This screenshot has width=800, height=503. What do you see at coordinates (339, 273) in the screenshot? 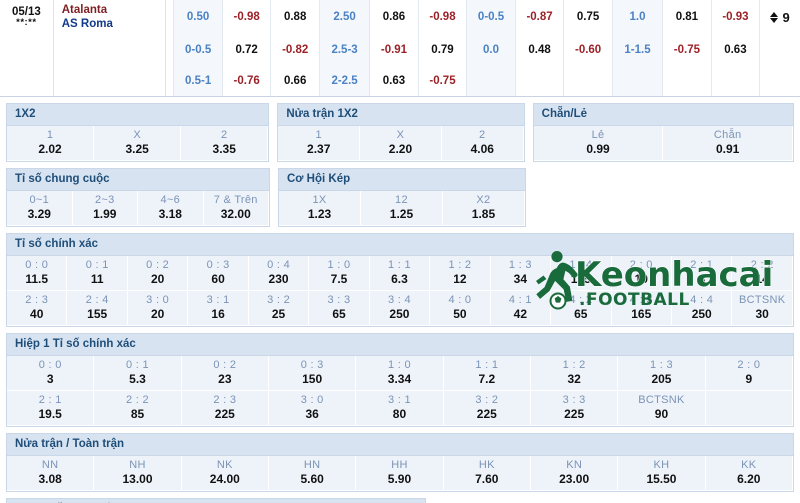
I see `market-option: 1 : 0 7.5` at bounding box center [339, 273].